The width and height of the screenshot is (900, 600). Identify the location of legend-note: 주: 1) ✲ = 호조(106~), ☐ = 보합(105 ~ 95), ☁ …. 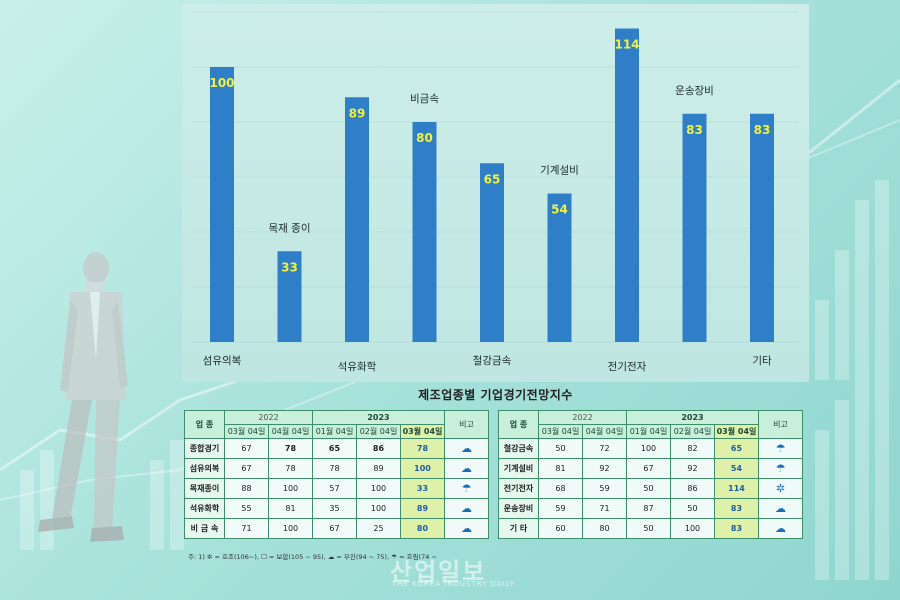
(312, 557).